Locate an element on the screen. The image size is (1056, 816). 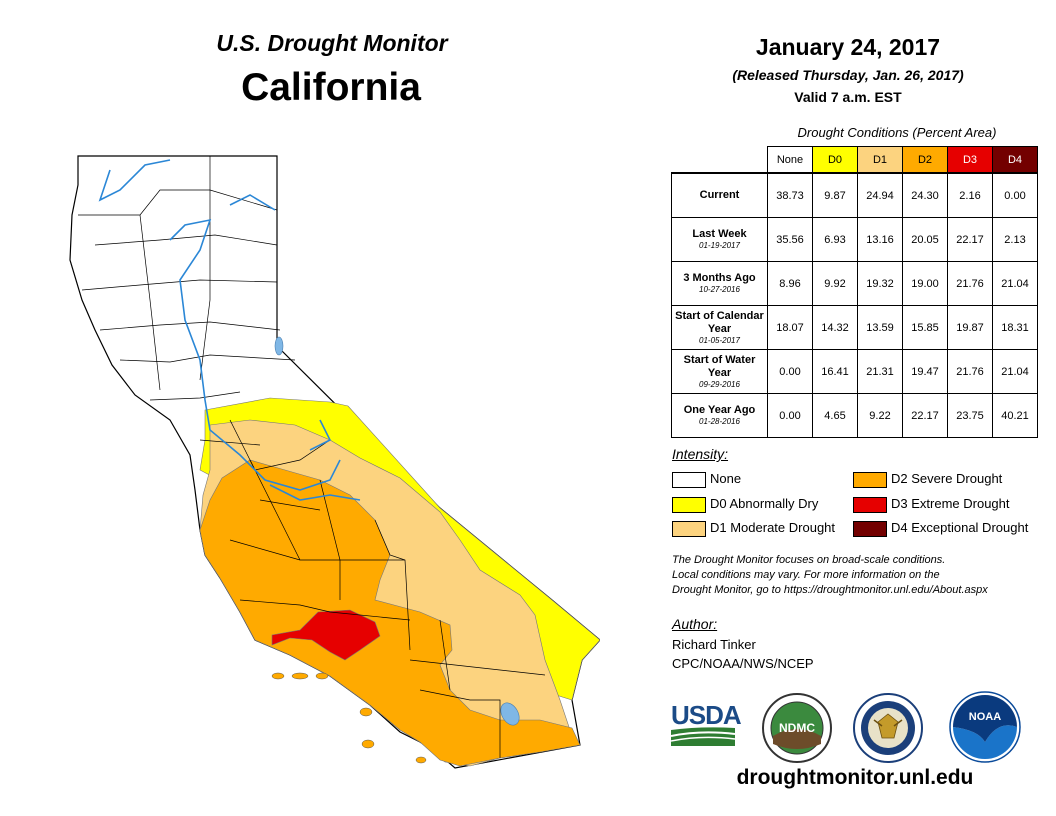
table-cell: 35.56 is located at coordinates (790, 239).